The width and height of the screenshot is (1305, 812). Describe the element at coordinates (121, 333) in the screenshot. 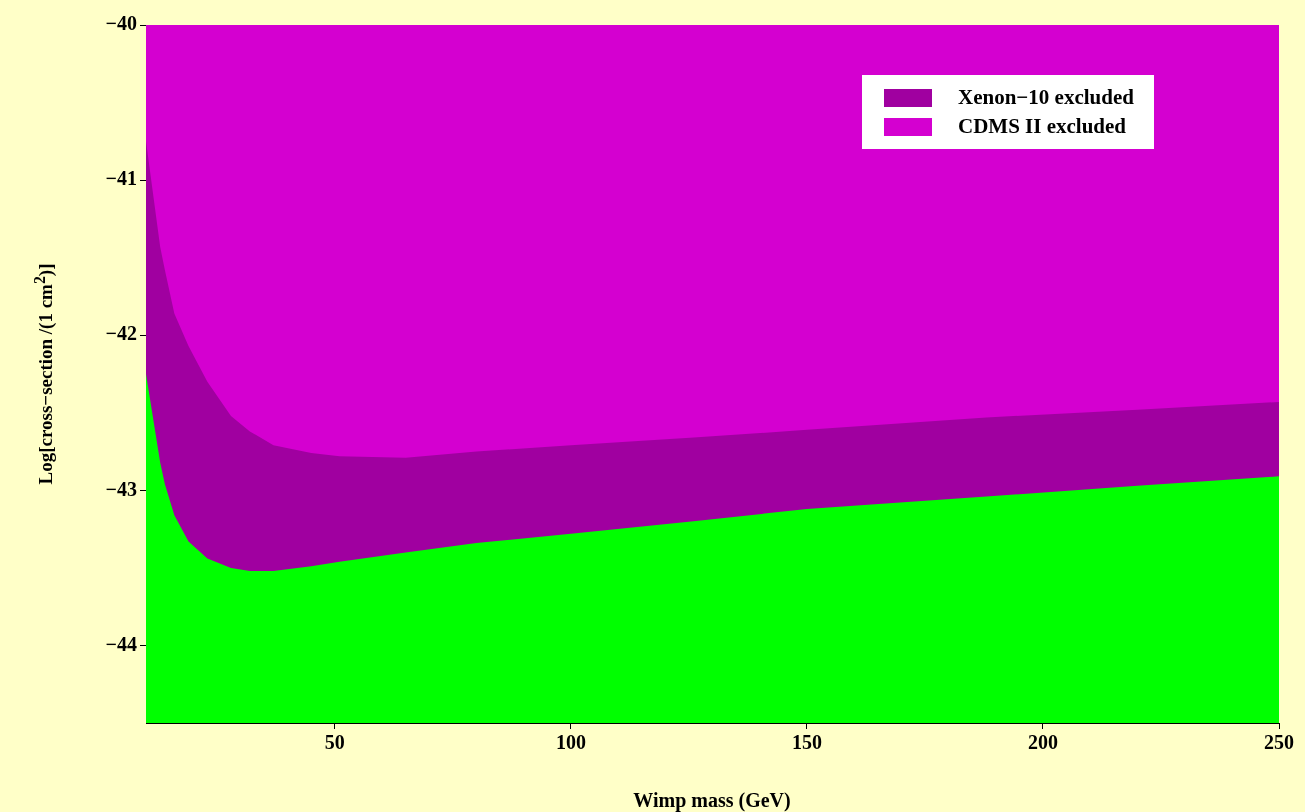

I see `y-tick-label: −42` at that location.